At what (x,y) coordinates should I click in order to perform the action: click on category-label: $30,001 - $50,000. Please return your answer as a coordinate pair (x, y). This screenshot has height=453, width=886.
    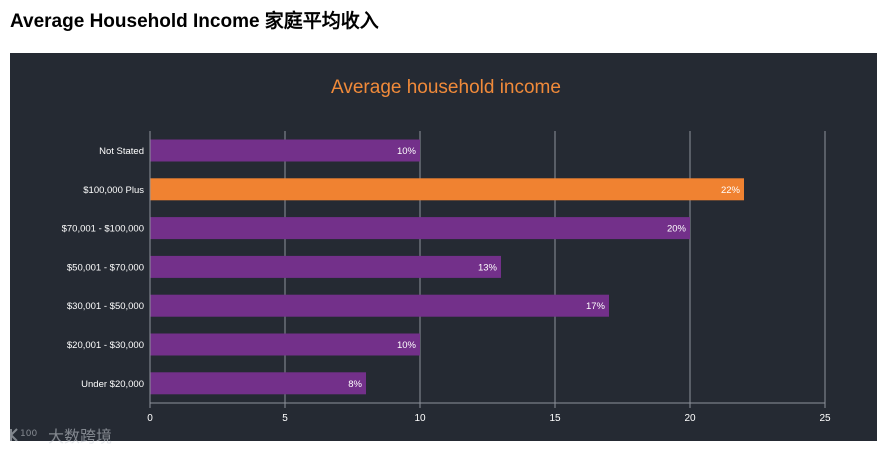
    Looking at the image, I should click on (105, 306).